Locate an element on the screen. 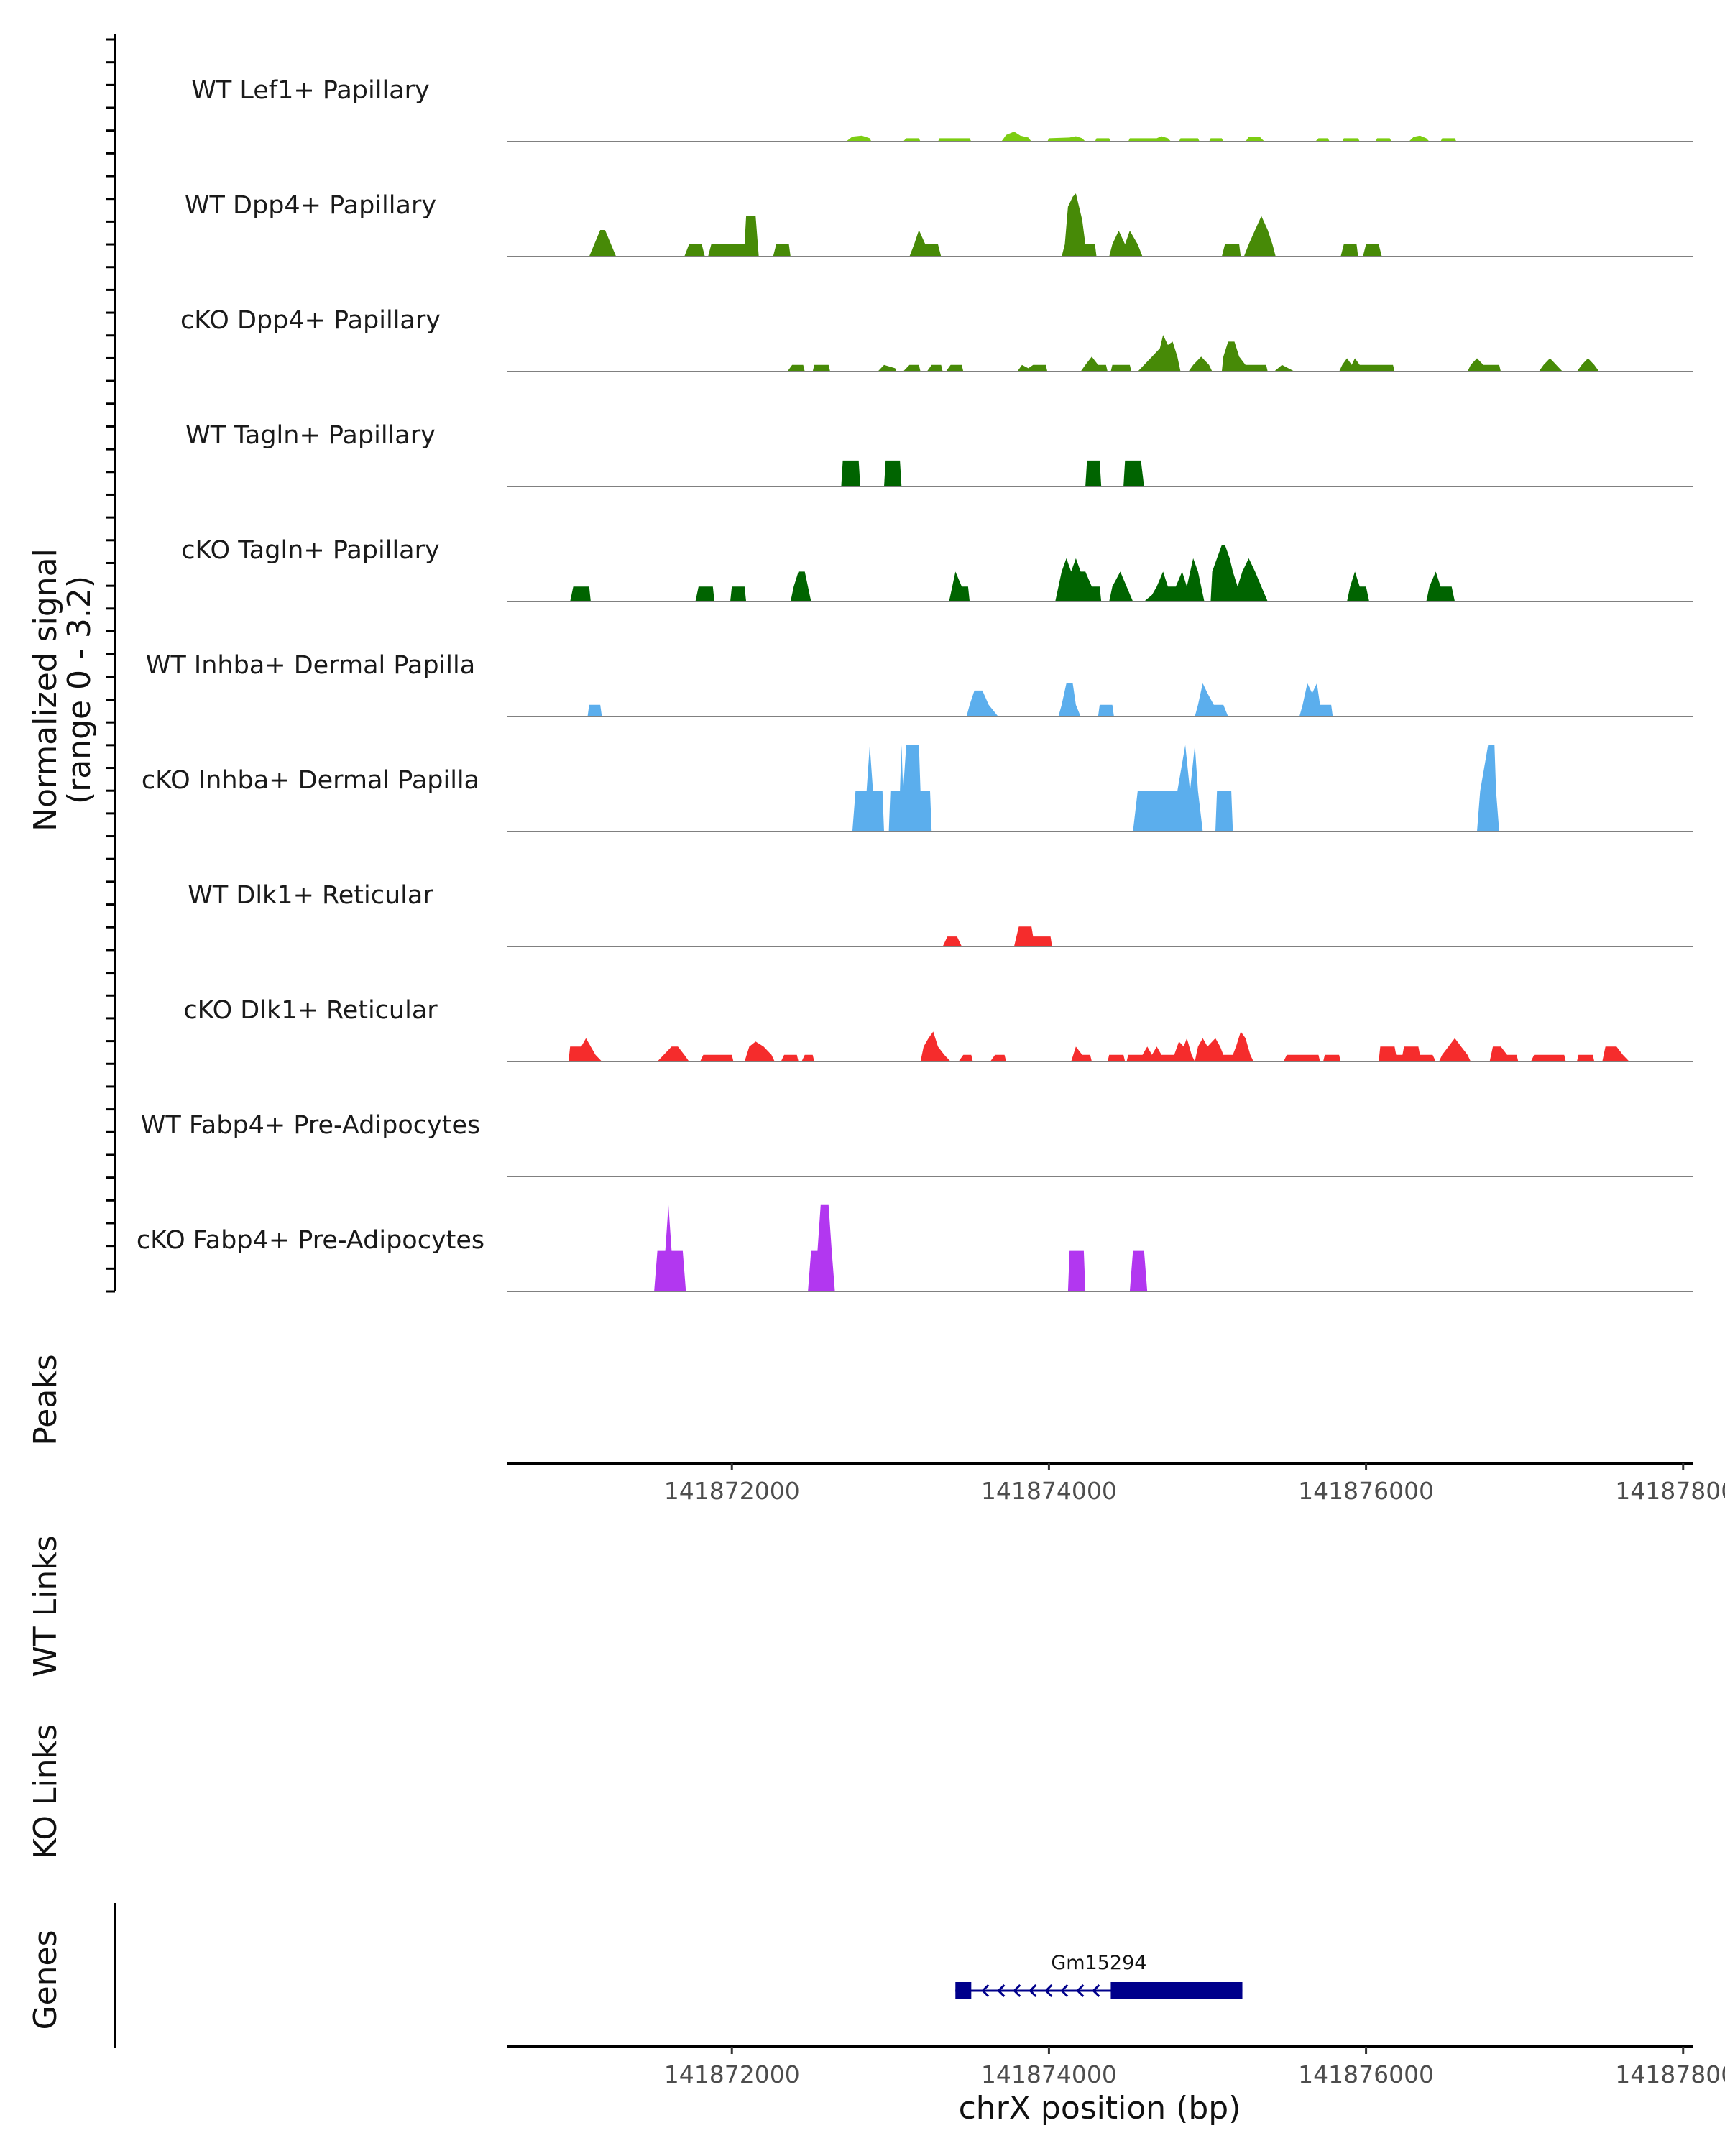 Image resolution: width=1725 pixels, height=2156 pixels. track-label: WT Fabp4+ Pre-Adipocytes is located at coordinates (310, 1126).